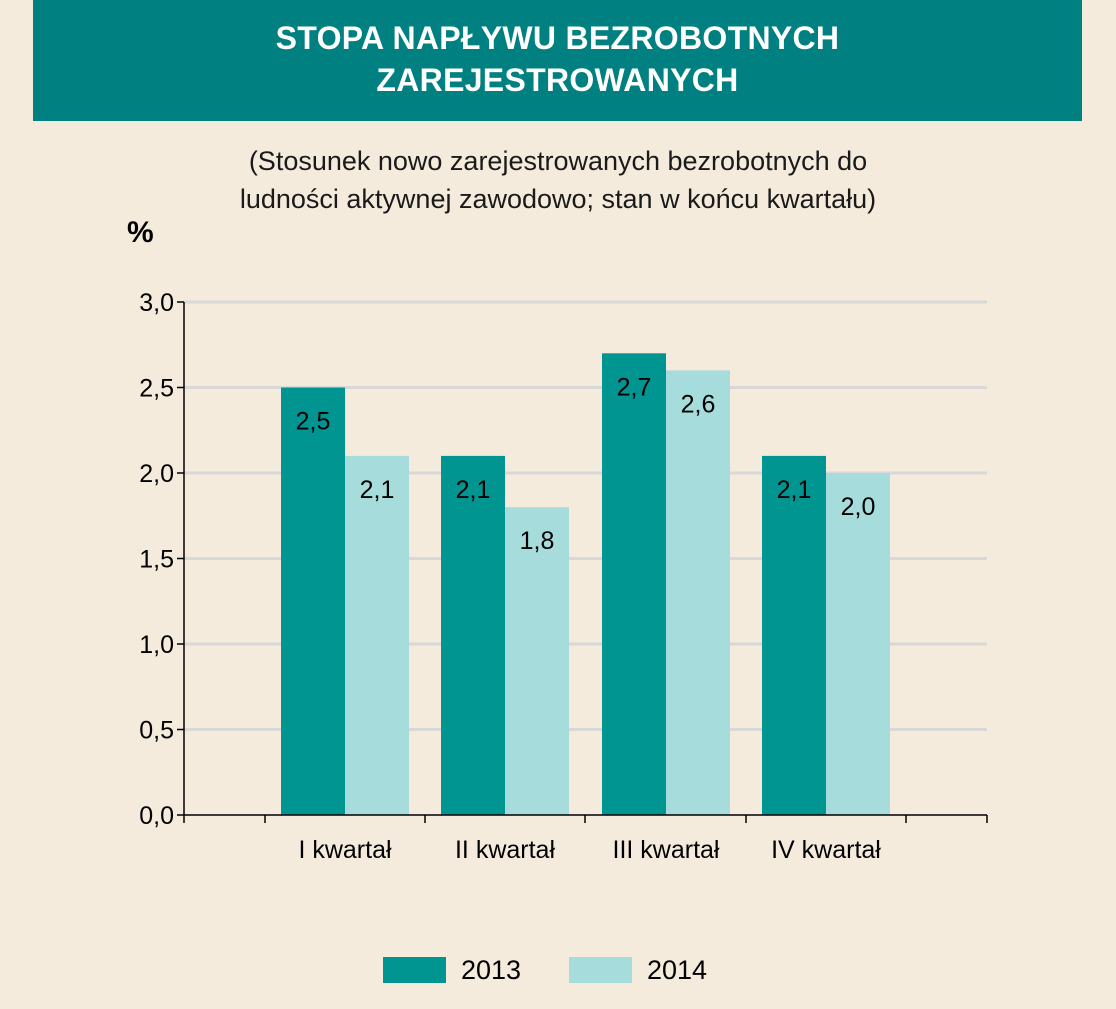 The image size is (1116, 1009). What do you see at coordinates (557, 38) in the screenshot?
I see `chart-title-line-1: STOPA NAPŁYWU BEZROBOTNYCH` at bounding box center [557, 38].